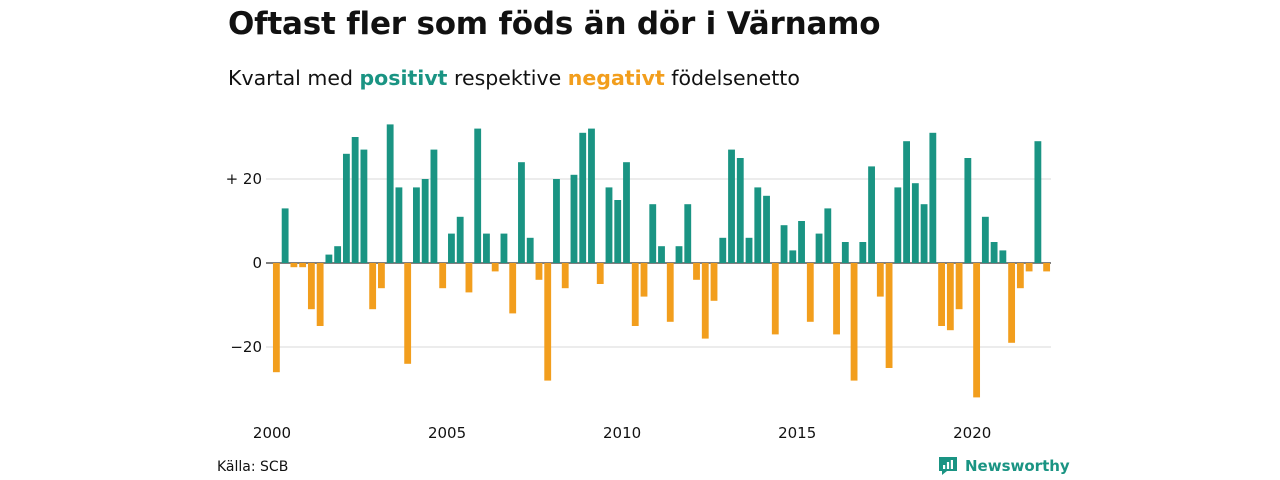 This screenshot has width=1280, height=480. Describe the element at coordinates (447, 433) in the screenshot. I see `x-tick-label: 2005` at that location.